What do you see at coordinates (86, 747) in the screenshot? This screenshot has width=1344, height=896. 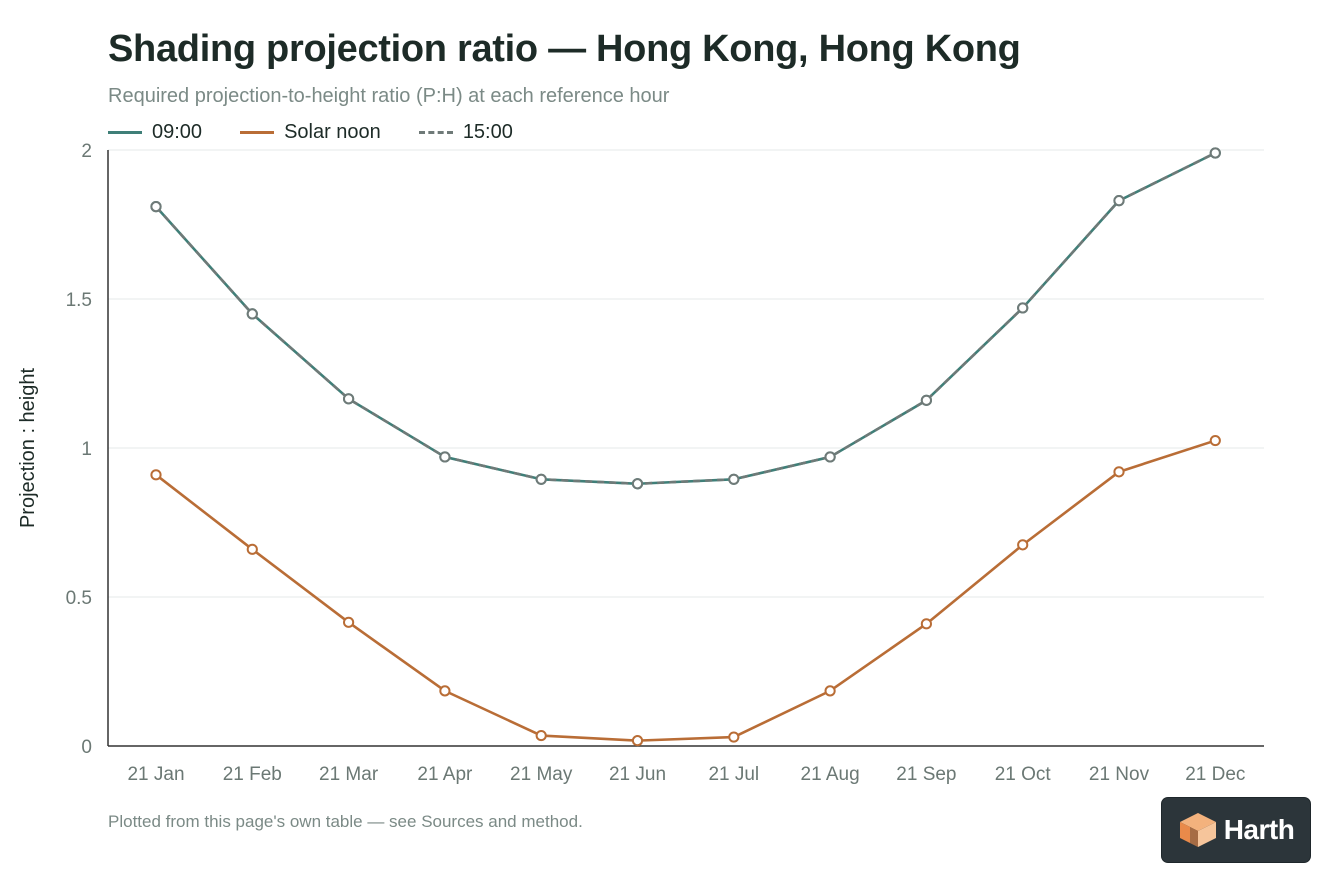 I see `y-tick-label: 0` at bounding box center [86, 747].